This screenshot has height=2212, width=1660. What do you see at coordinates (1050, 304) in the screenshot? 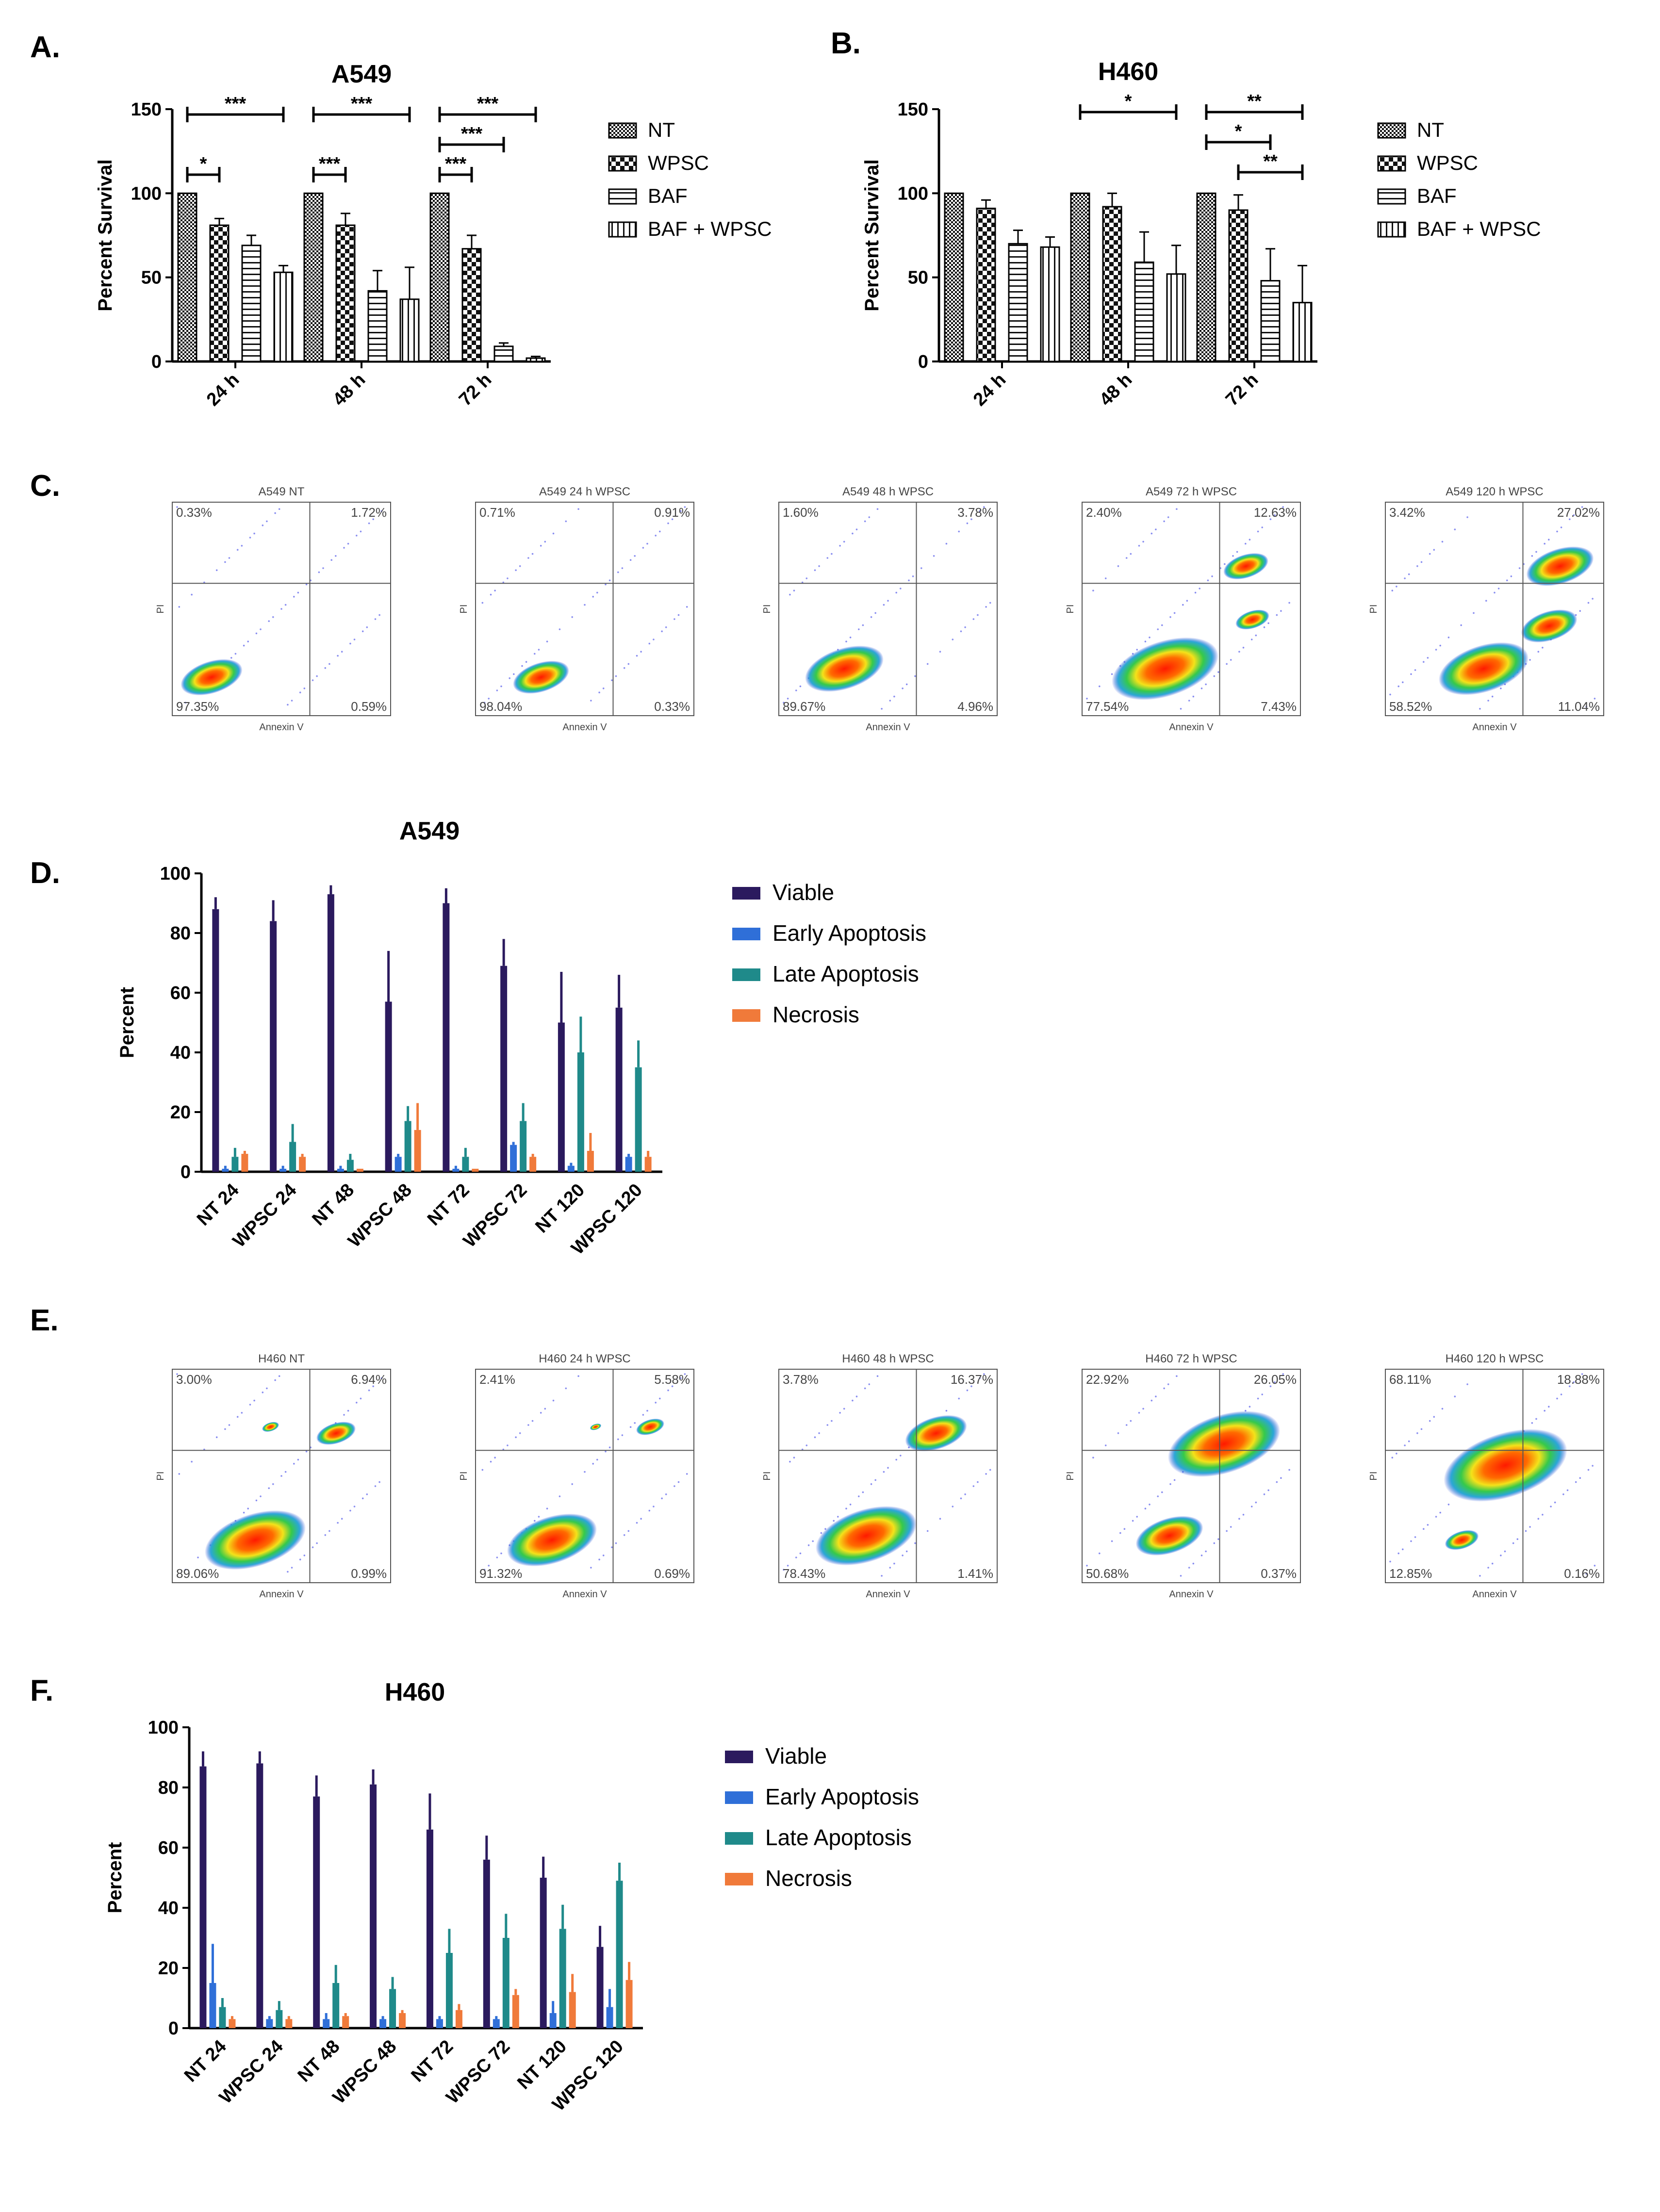
I see `bar-baf-wpsc` at bounding box center [1050, 304].